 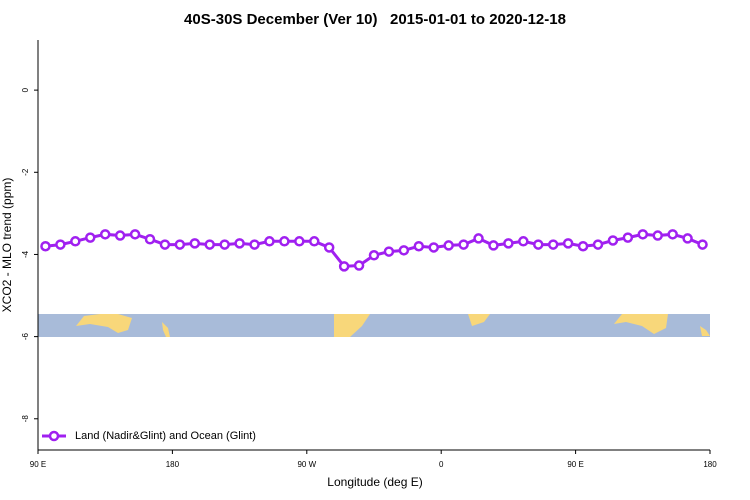 I want to click on y-tick-label: -8, so click(x=25, y=419).